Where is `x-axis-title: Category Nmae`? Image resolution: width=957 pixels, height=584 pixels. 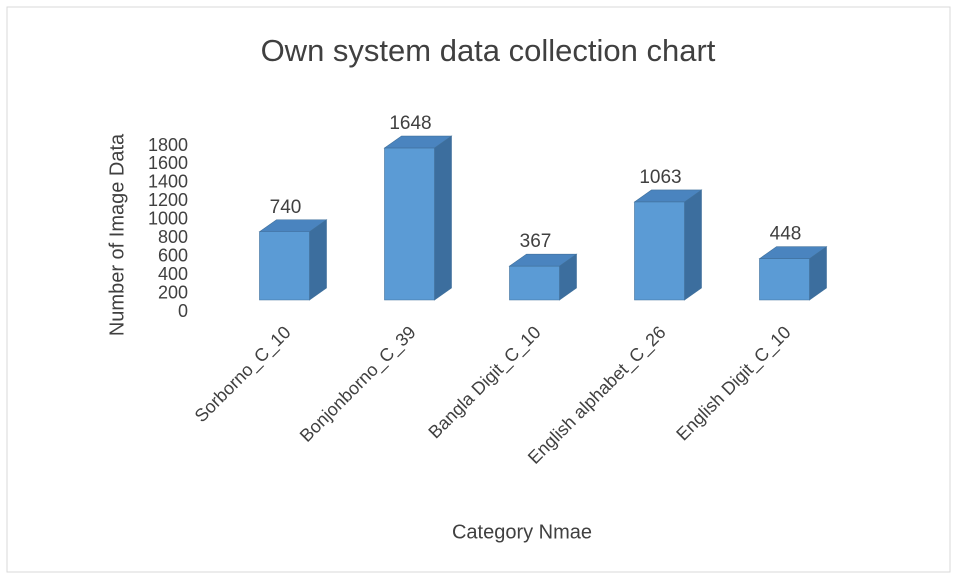 x-axis-title: Category Nmae is located at coordinates (522, 532).